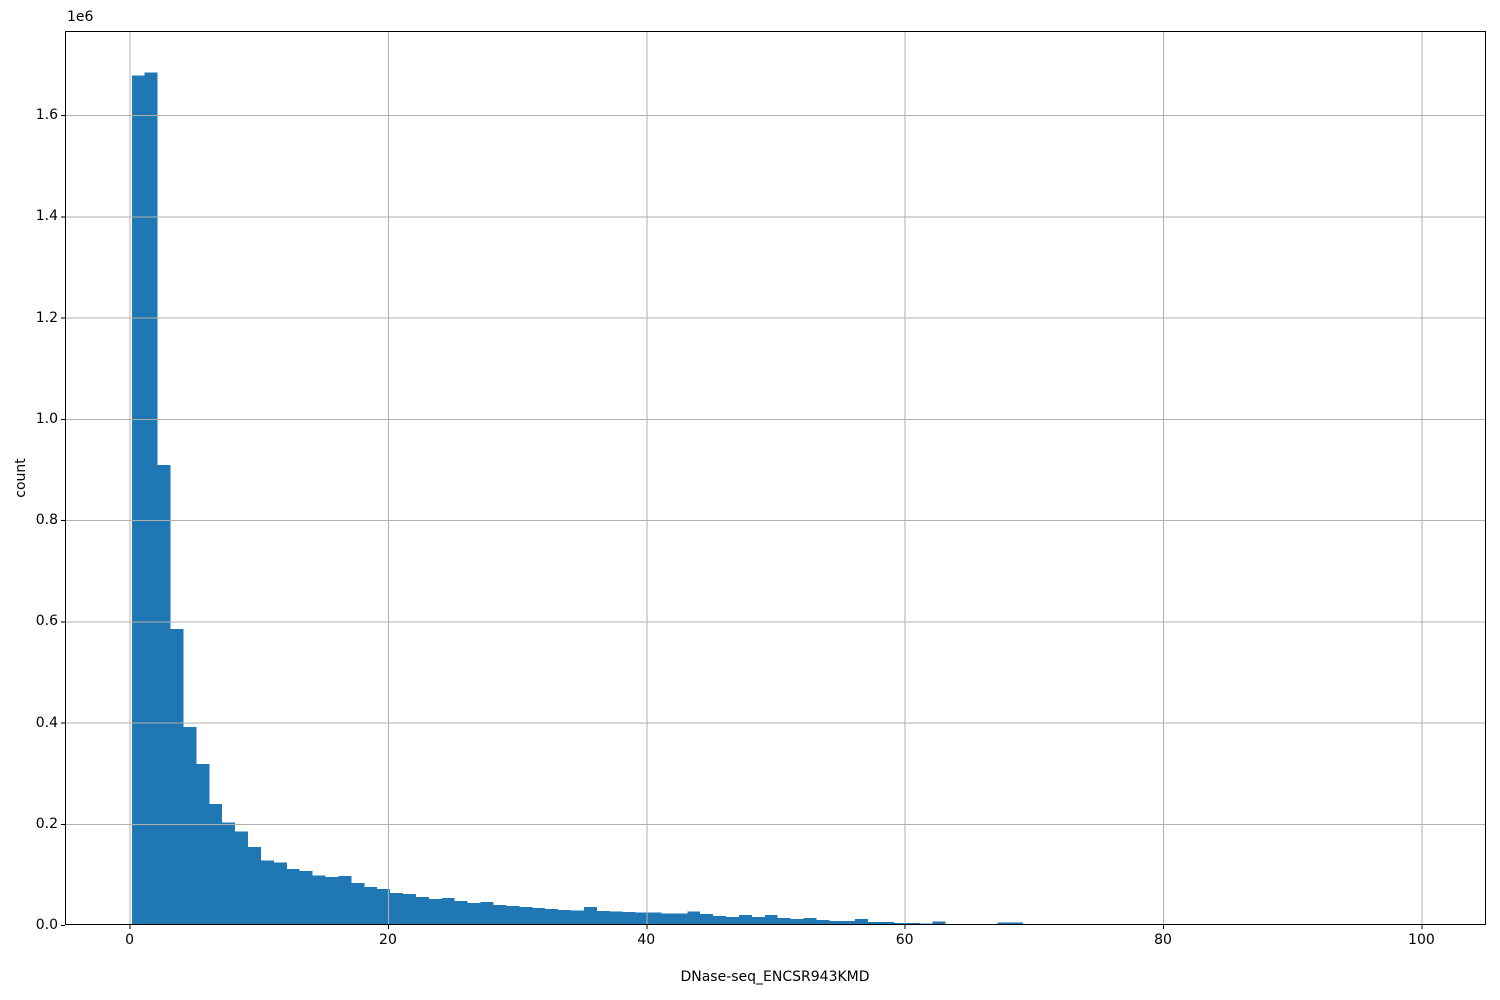  Describe the element at coordinates (80, 17) in the screenshot. I see `y-axis-offset-text: 1e6` at that location.